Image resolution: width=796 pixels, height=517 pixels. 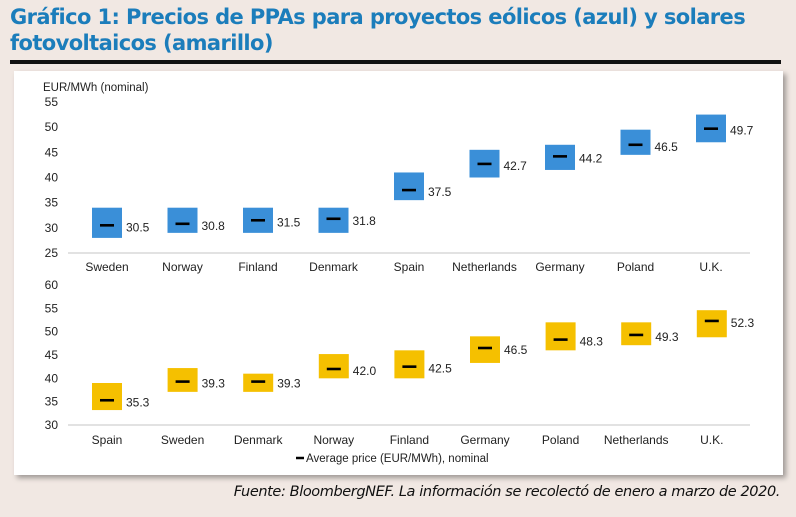 I want to click on wind-x-tick: Spain, so click(x=409, y=267).